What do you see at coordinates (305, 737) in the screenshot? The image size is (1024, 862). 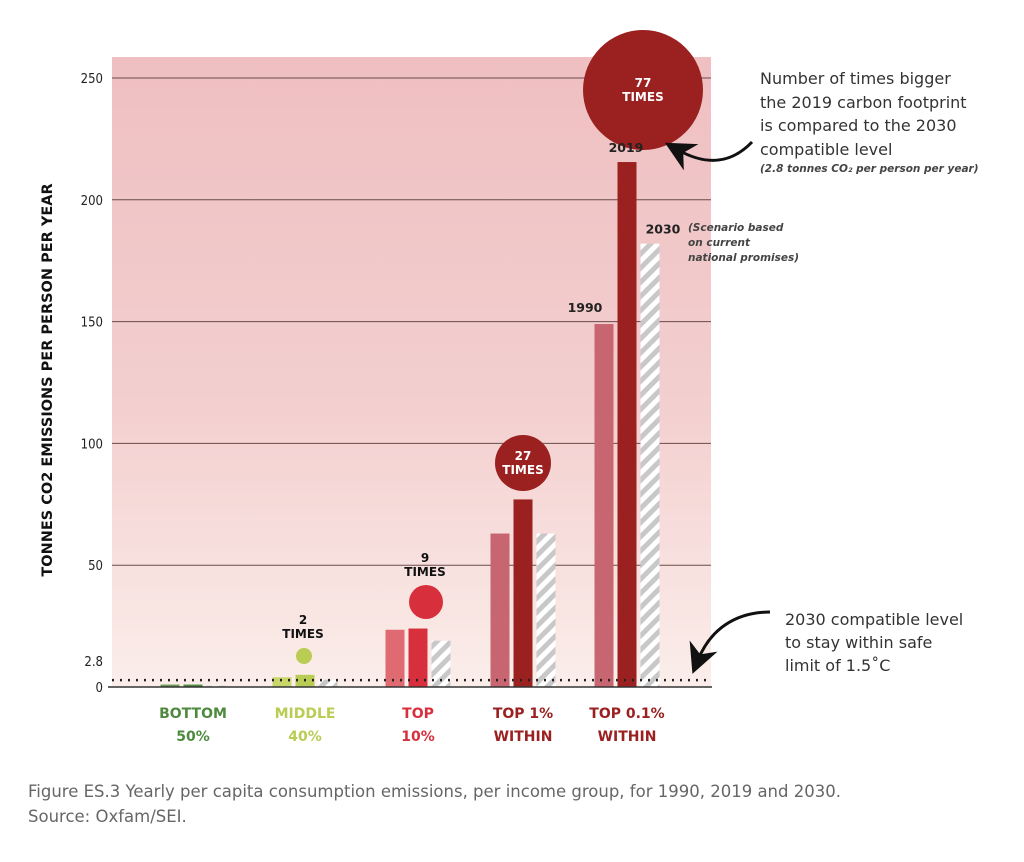 I see `category-sublabel-1: 40%` at bounding box center [305, 737].